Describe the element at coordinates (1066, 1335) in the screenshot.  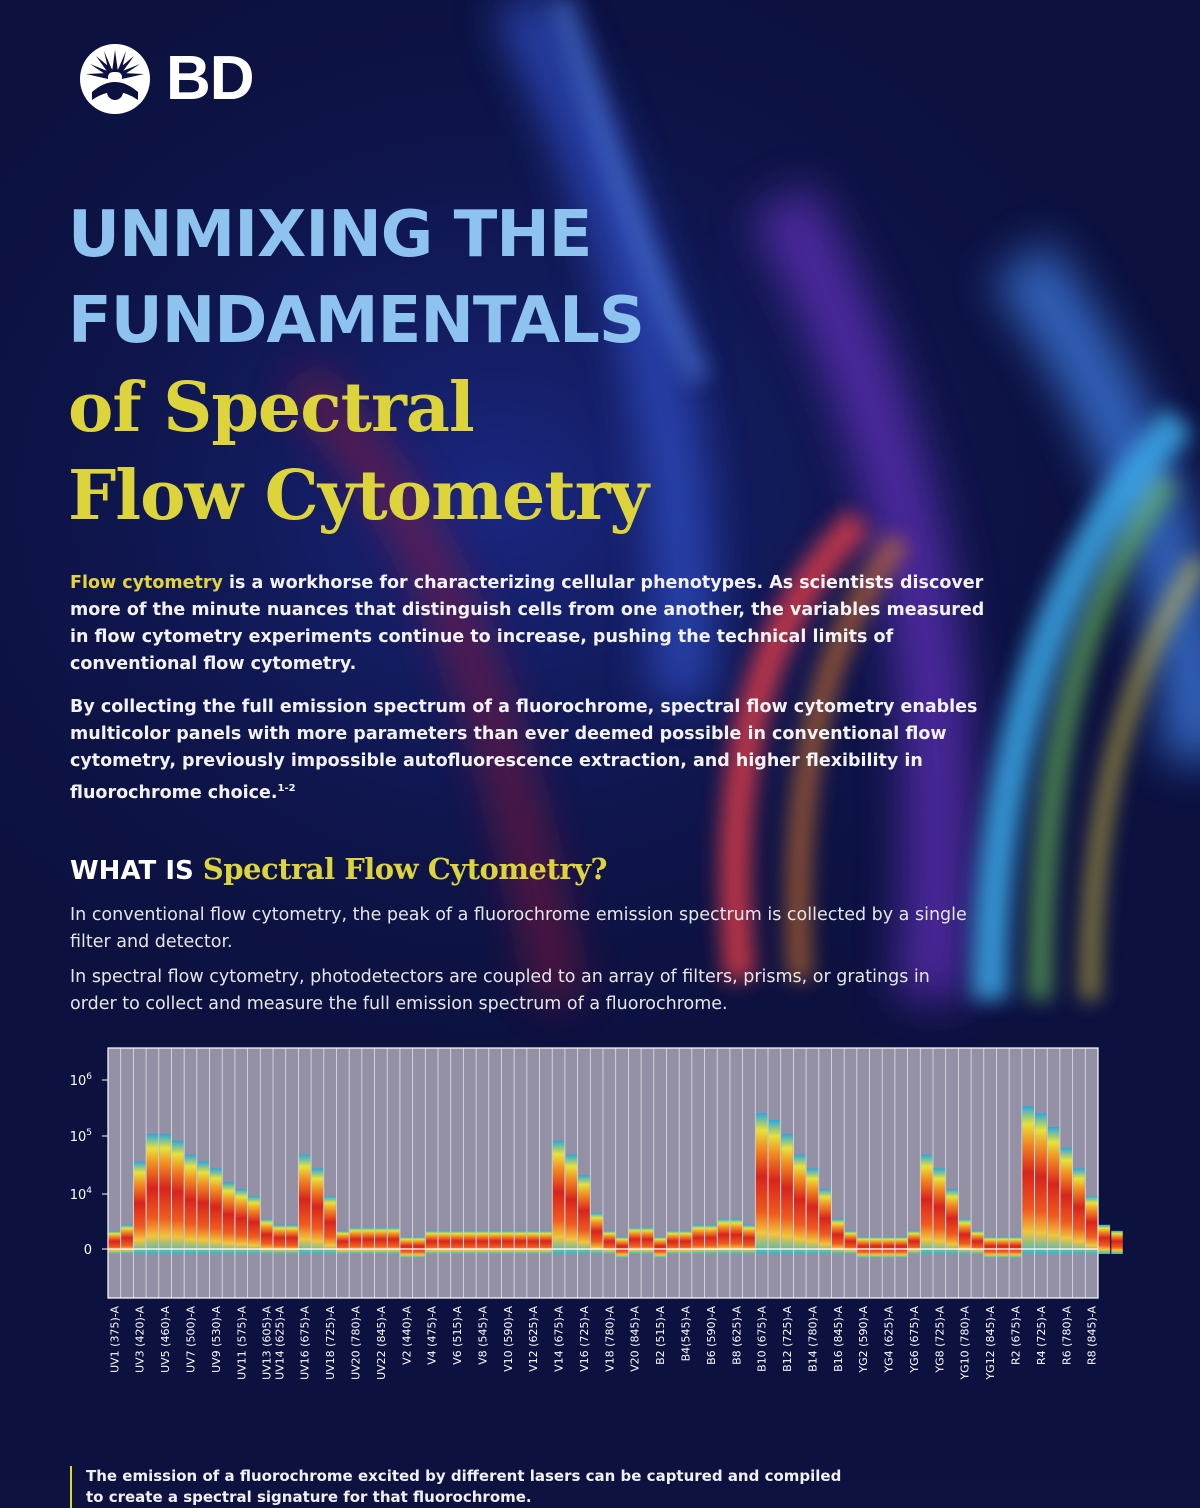
I see `x-tick-label: R6 (780)-A` at that location.